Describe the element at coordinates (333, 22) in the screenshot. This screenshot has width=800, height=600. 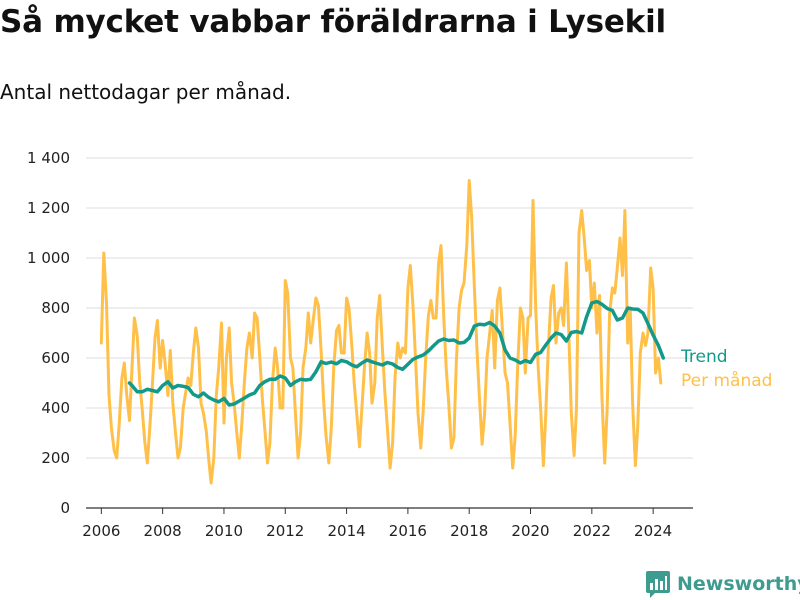
I see `chart-title: Så mycket vabbar föräldrarna i Lysekil` at that location.